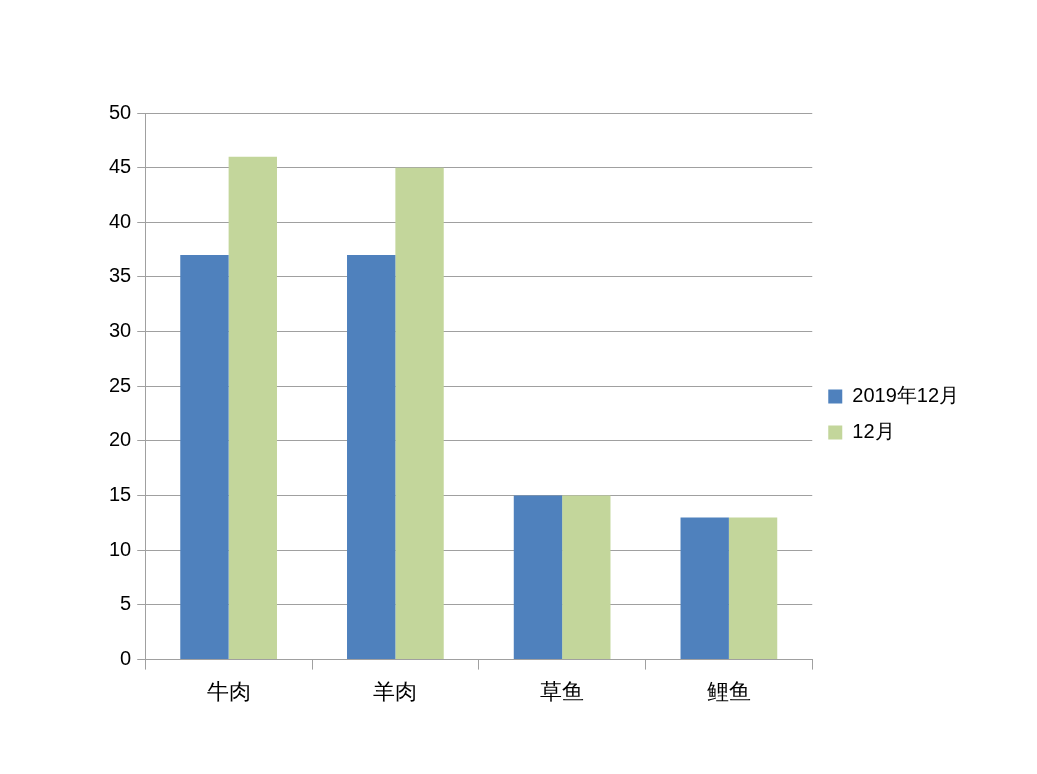 The height and width of the screenshot is (774, 1037). I want to click on y-tick-label: 40, so click(120, 220).